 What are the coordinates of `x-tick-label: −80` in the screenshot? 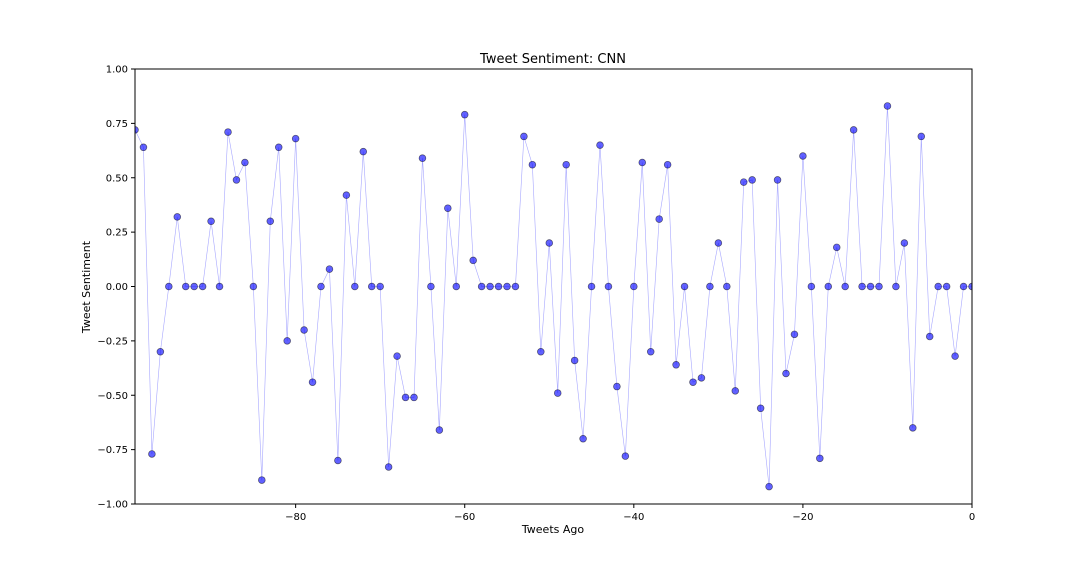 It's located at (295, 517).